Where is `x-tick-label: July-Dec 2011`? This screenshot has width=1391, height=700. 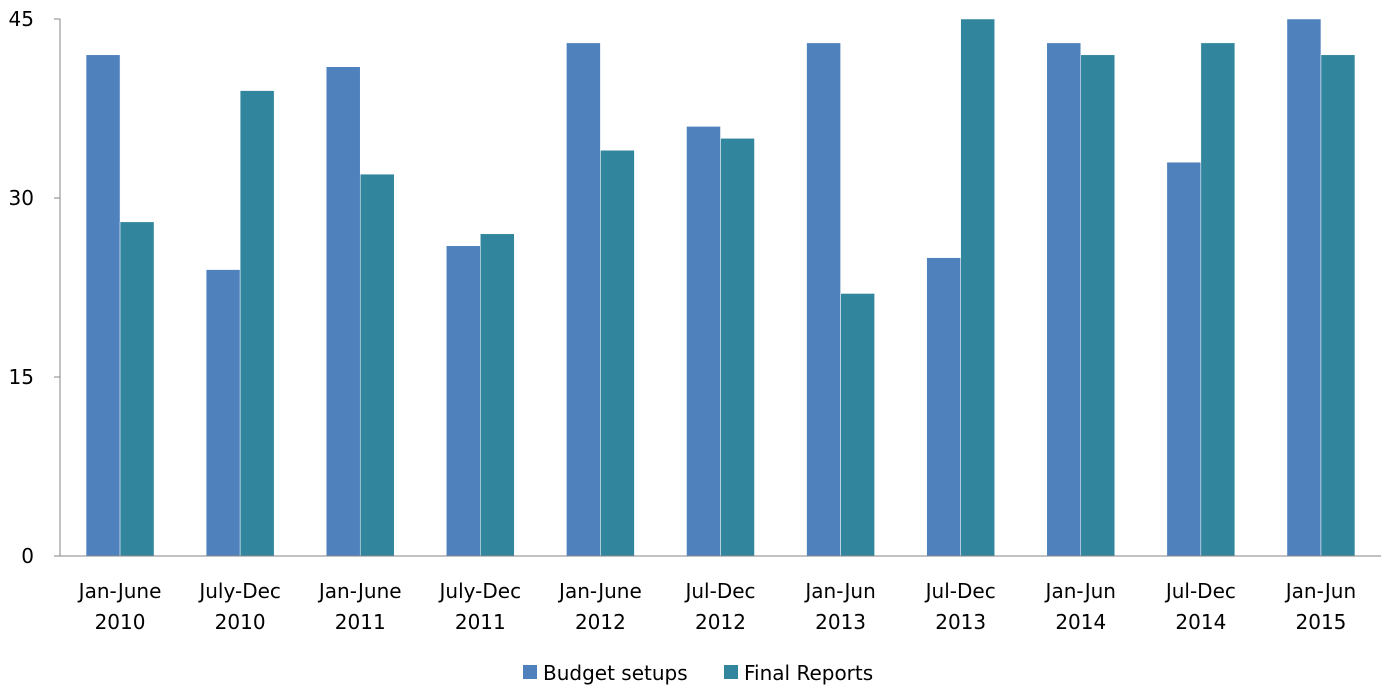 x-tick-label: July-Dec 2011 is located at coordinates (480, 606).